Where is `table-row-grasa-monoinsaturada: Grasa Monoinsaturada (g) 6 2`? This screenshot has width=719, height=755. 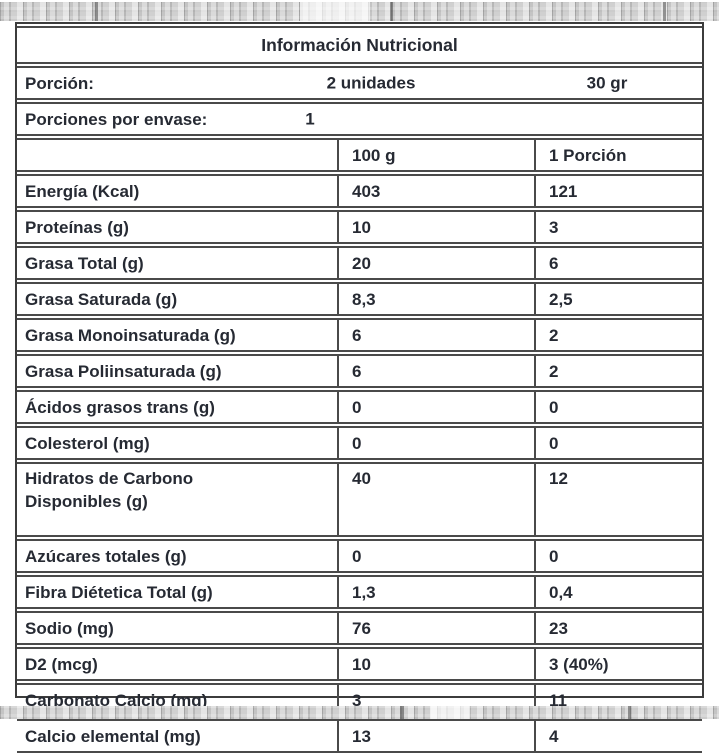 table-row-grasa-monoinsaturada: Grasa Monoinsaturada (g) 6 2 is located at coordinates (360, 335).